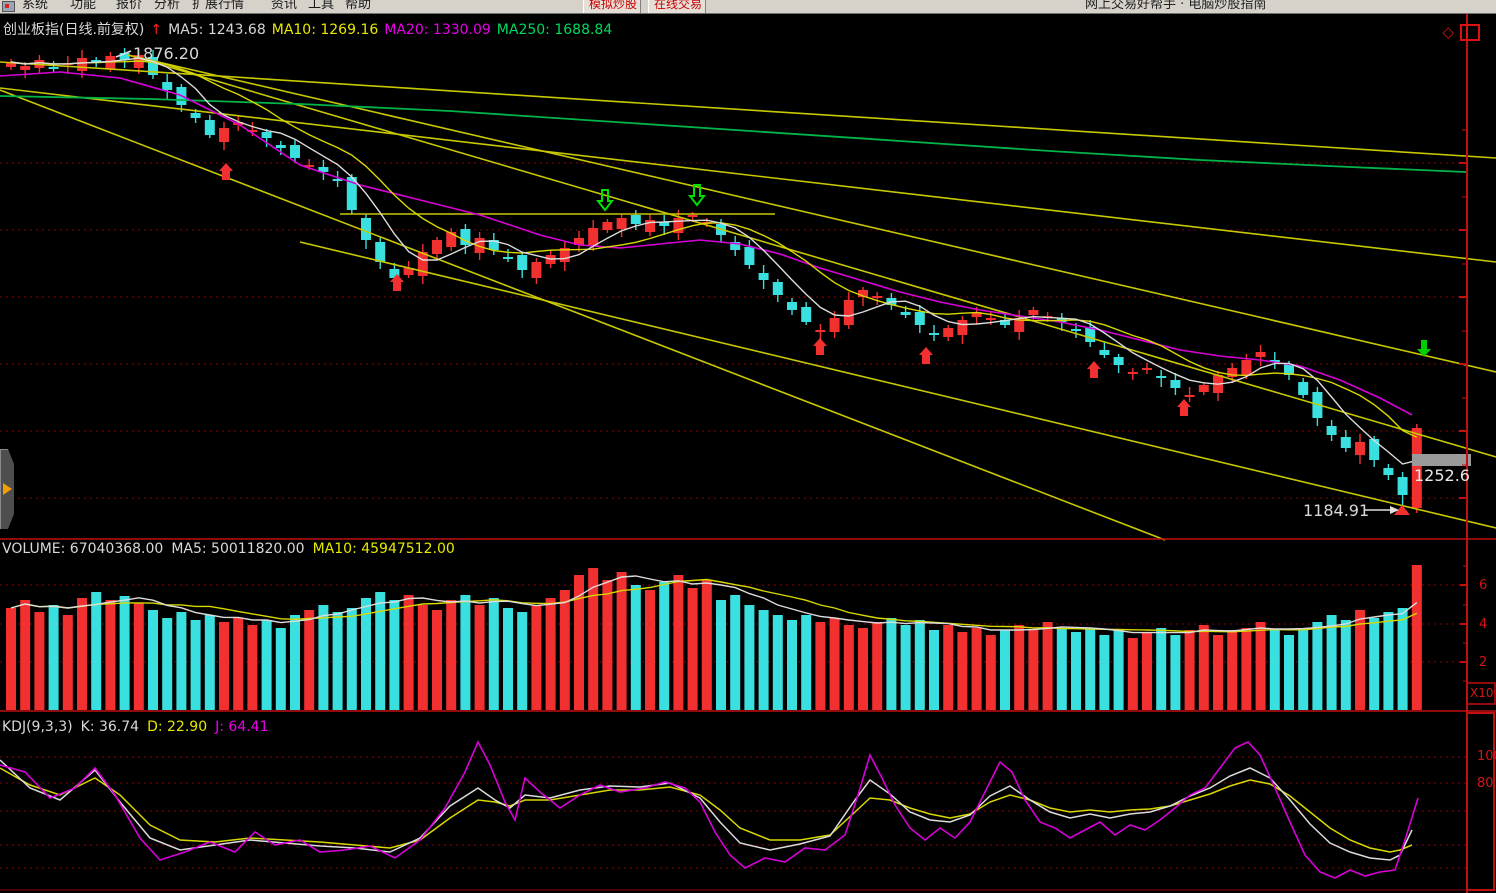 Image resolution: width=1496 pixels, height=893 pixels. Describe the element at coordinates (284, 6) in the screenshot. I see `menu-item-info: 资讯` at that location.